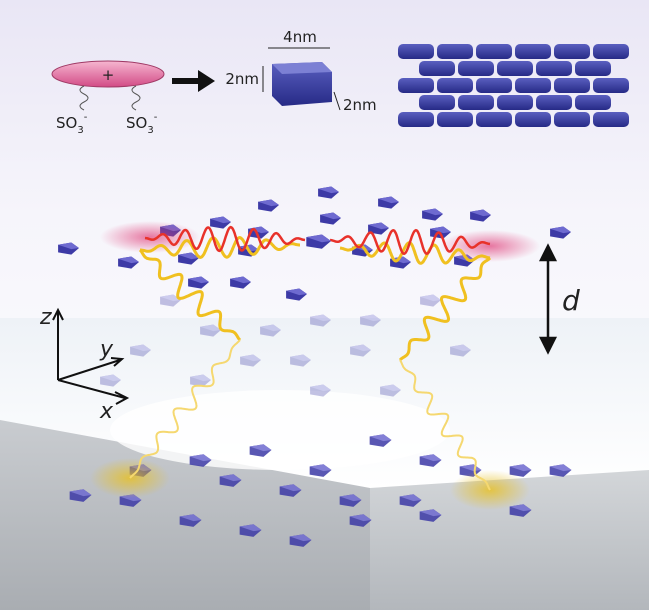  What do you see at coordinates (280, 430) in the screenshot?
I see `glow` at bounding box center [280, 430].